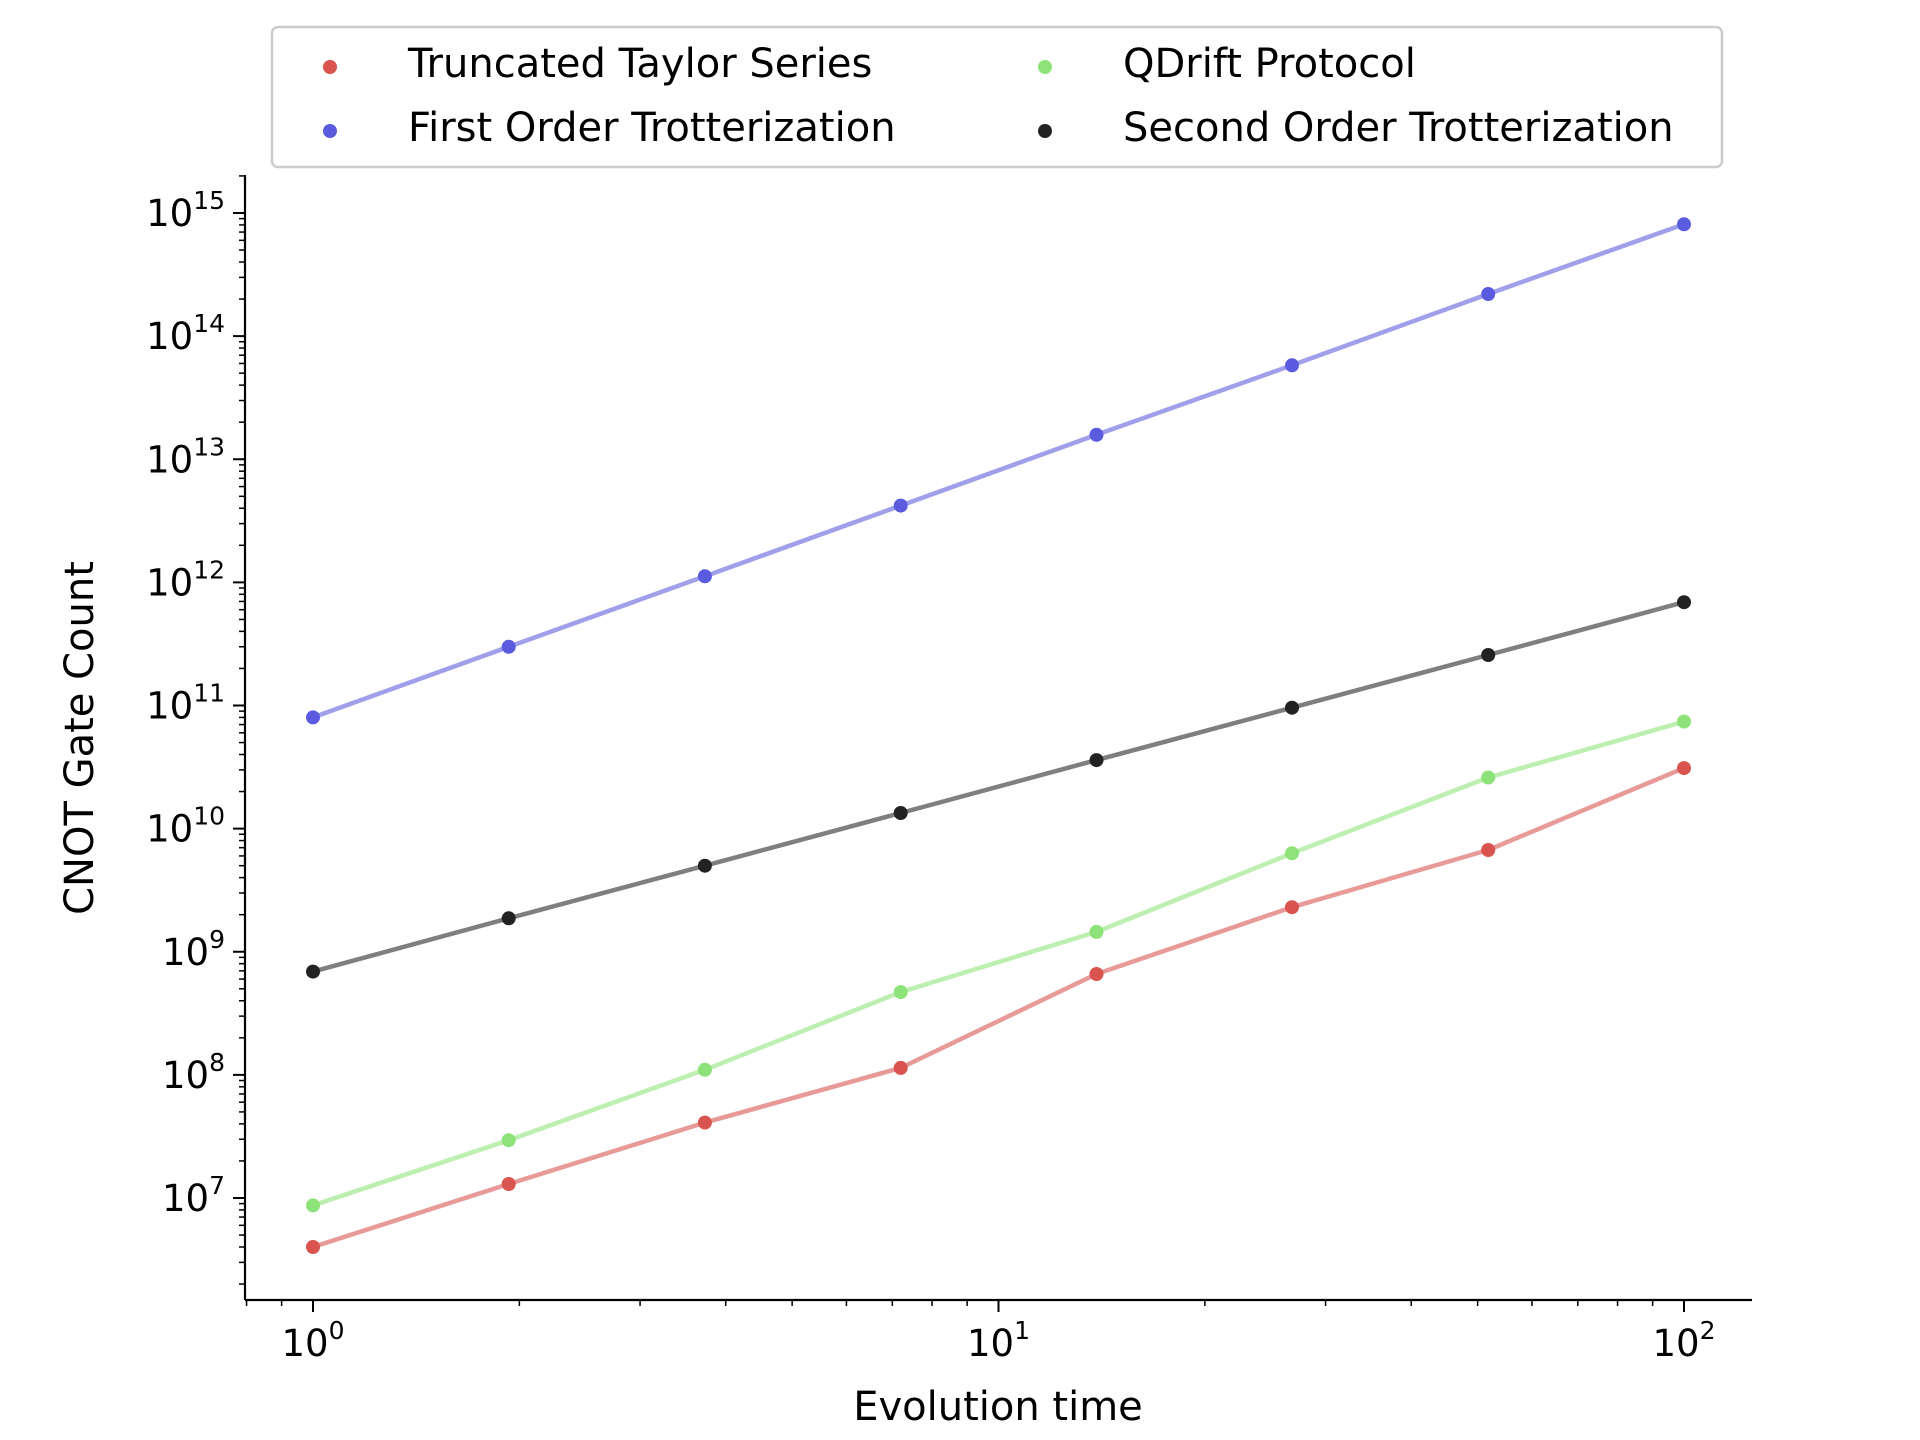 This screenshot has width=1920, height=1440. I want to click on legend-label-3: Second Order Trotterization, so click(1398, 128).